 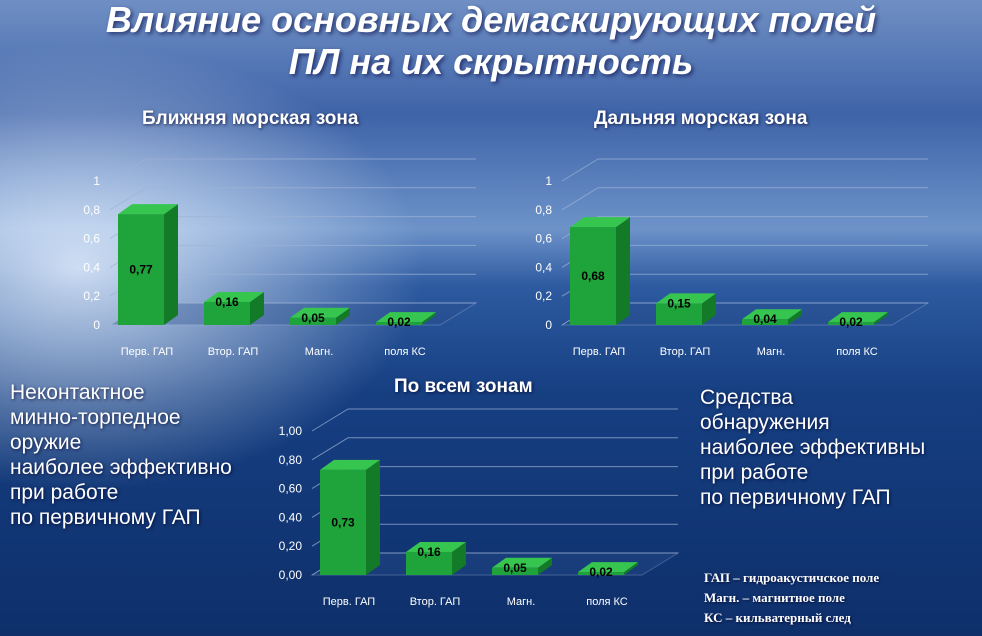 I want to click on slide-title-line2: ПЛ на их скрытность, so click(x=491, y=61).